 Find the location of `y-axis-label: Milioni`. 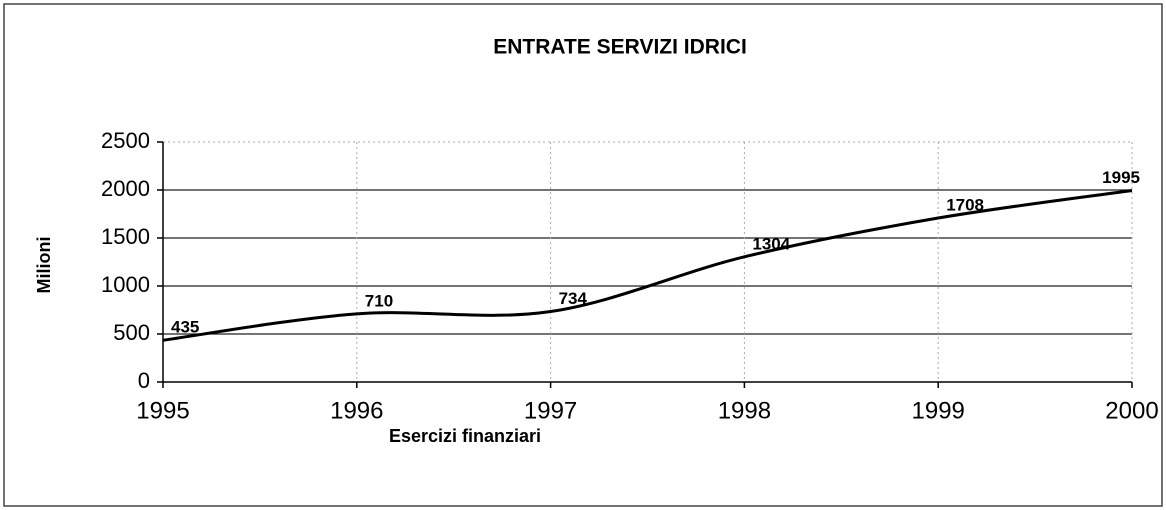

y-axis-label: Milioni is located at coordinates (44, 265).